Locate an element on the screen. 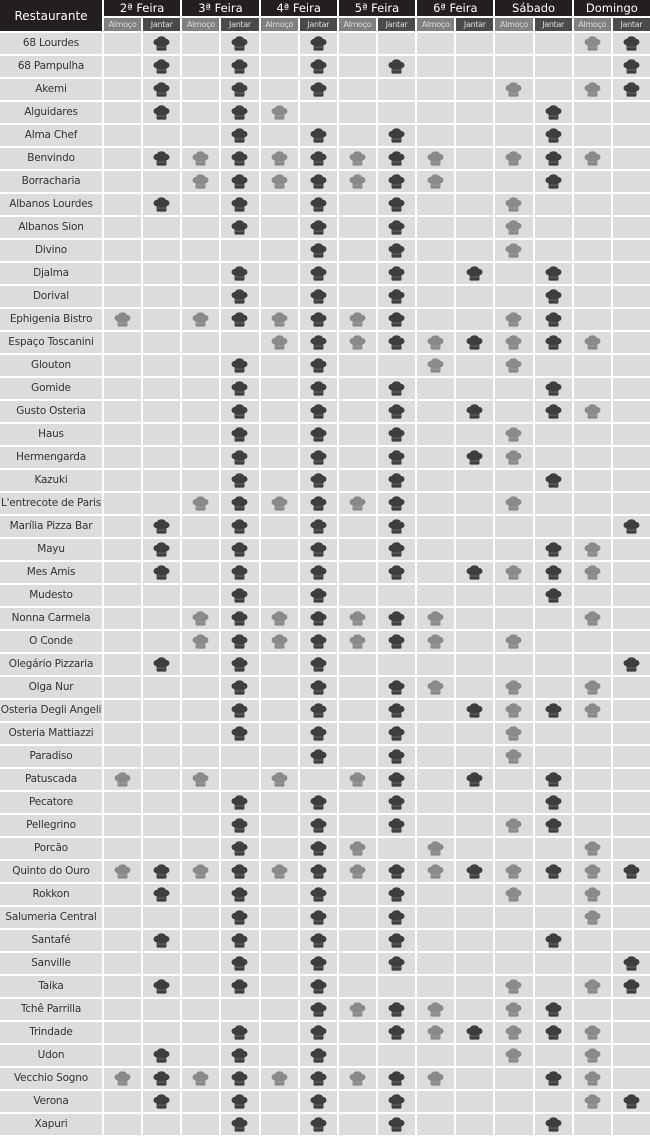 This screenshot has height=1140, width=650. restaurant-name: Udon is located at coordinates (51, 1055).